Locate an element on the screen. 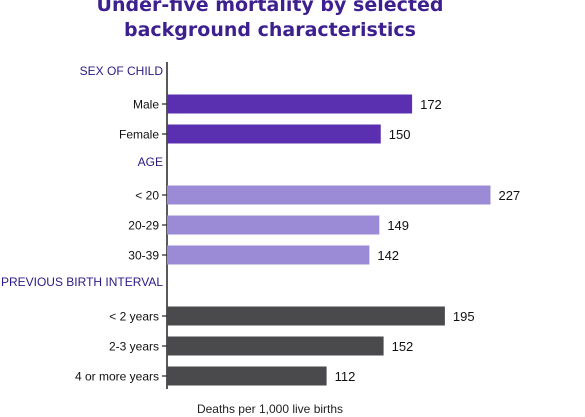  data-label: 150 is located at coordinates (400, 134).